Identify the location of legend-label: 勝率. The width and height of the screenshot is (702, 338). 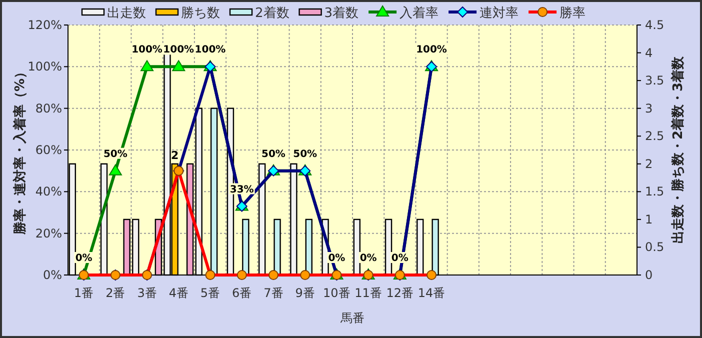
(573, 13).